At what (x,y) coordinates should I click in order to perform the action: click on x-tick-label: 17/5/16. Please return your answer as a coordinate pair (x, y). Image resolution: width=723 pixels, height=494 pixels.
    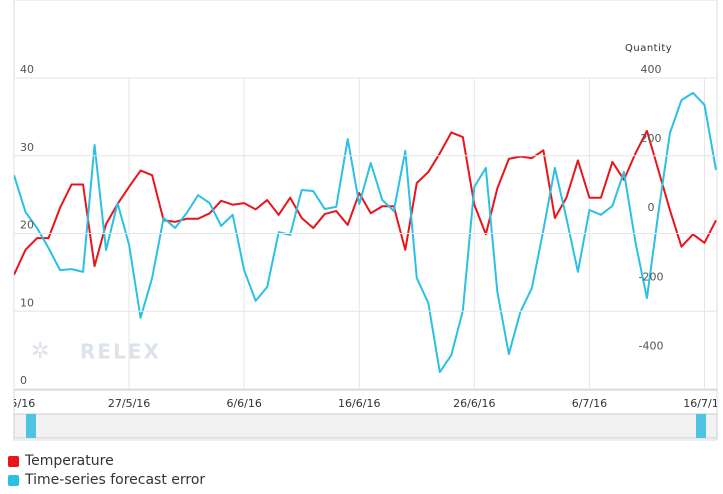
    Looking at the image, I should click on (17, 403).